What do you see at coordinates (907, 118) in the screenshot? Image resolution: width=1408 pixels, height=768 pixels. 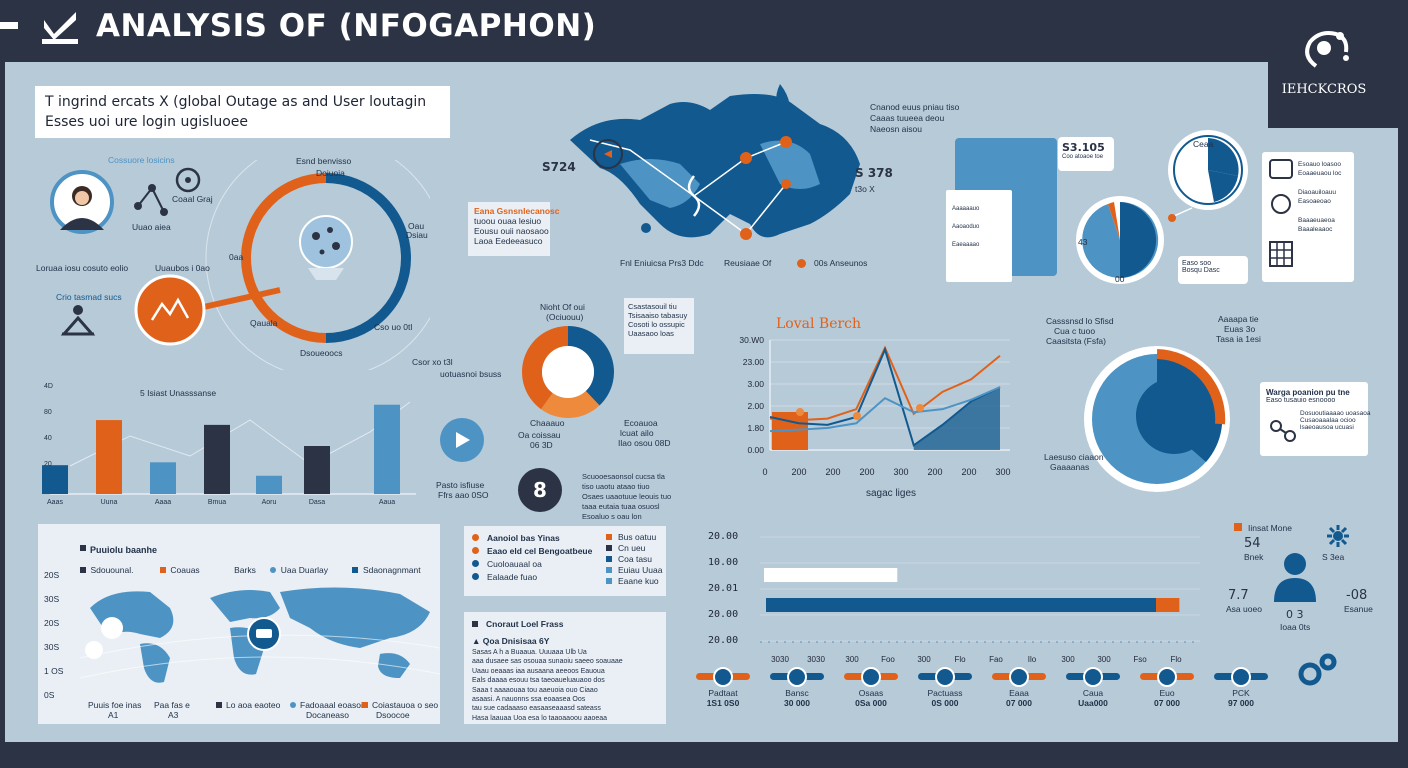 I see `map-top-note2: Caaas tuueea deou` at bounding box center [907, 118].